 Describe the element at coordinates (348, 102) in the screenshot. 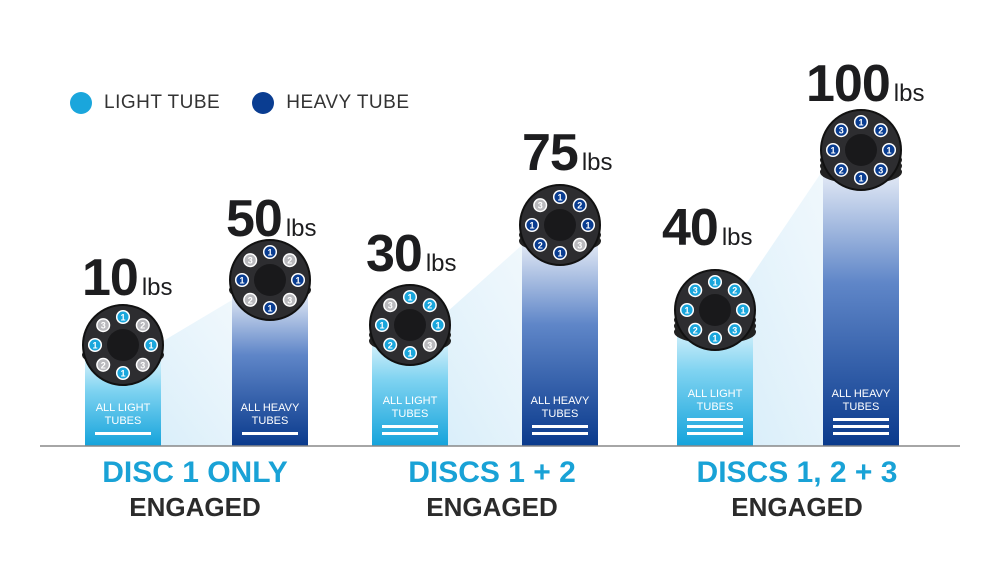

I see `legend-label-heavy: HEAVY TUBE` at that location.